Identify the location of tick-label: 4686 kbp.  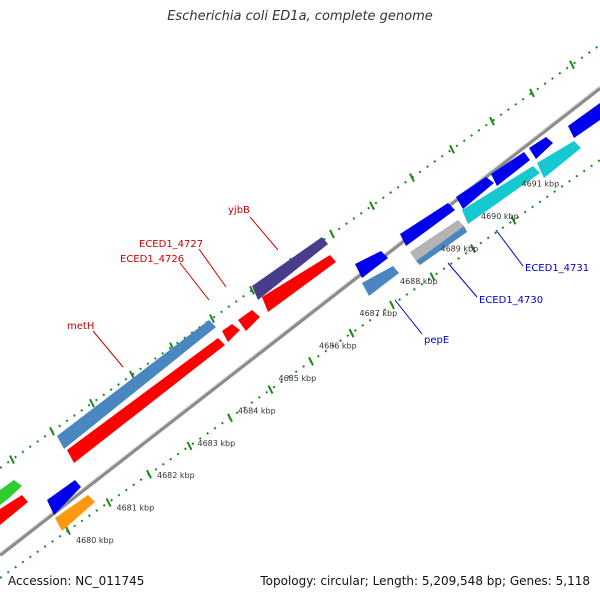
(338, 346).